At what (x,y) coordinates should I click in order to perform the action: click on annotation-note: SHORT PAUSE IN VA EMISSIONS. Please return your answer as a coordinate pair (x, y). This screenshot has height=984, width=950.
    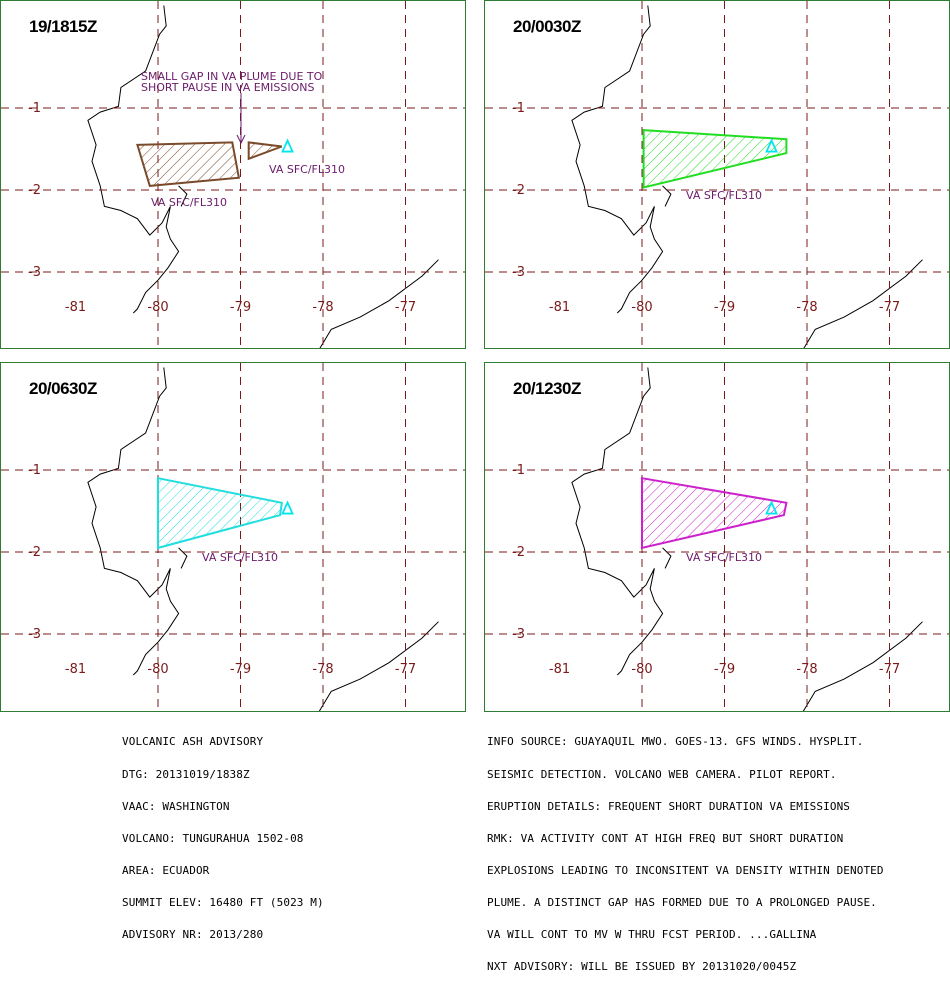
    Looking at the image, I should click on (227, 87).